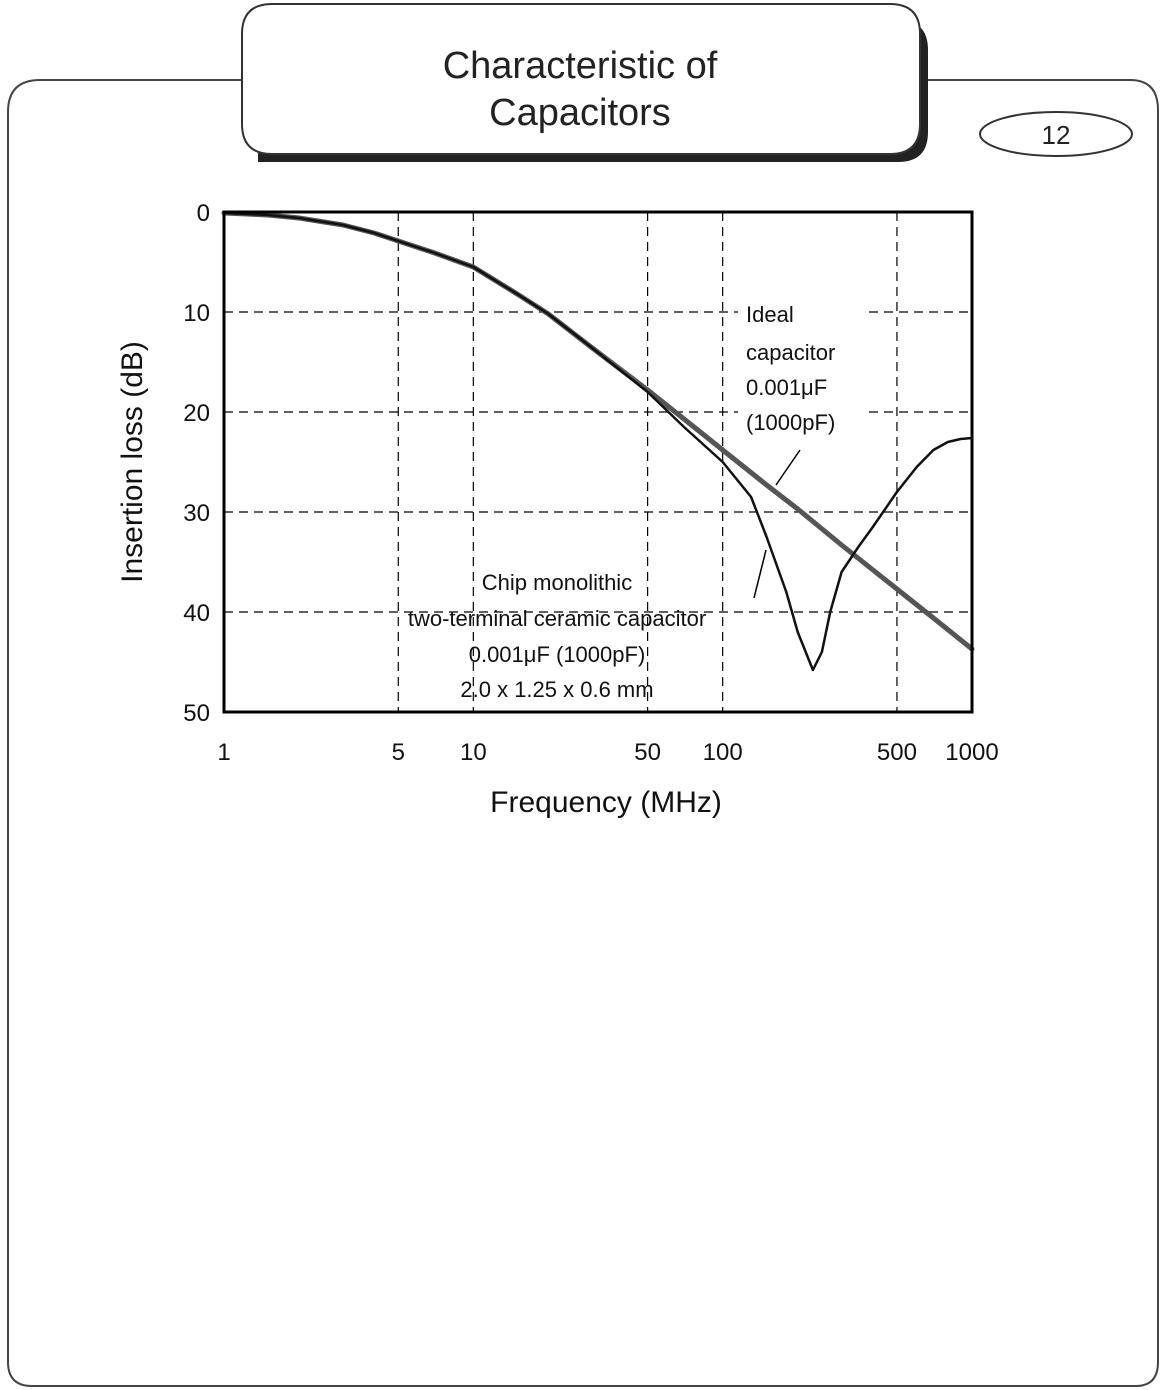 Image resolution: width=1161 pixels, height=1390 pixels. Describe the element at coordinates (606, 802) in the screenshot. I see `x-axis-title: Frequency (MHz)` at that location.